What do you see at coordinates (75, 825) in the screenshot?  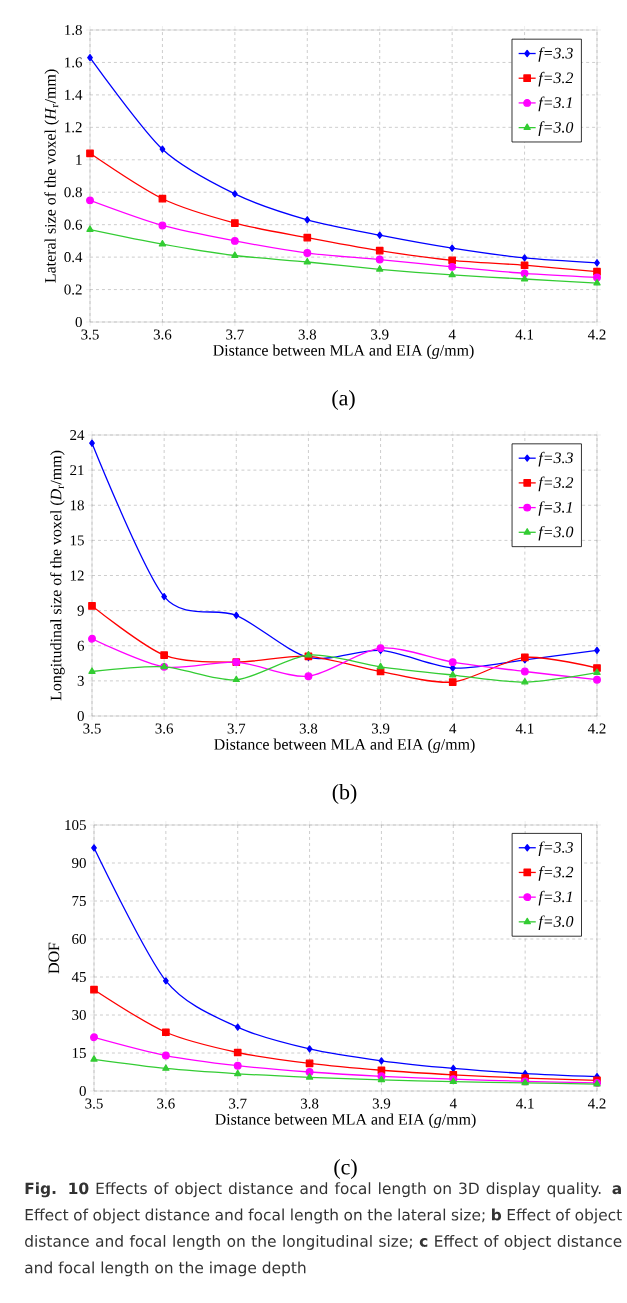 I see `y-tick-label: 105` at bounding box center [75, 825].